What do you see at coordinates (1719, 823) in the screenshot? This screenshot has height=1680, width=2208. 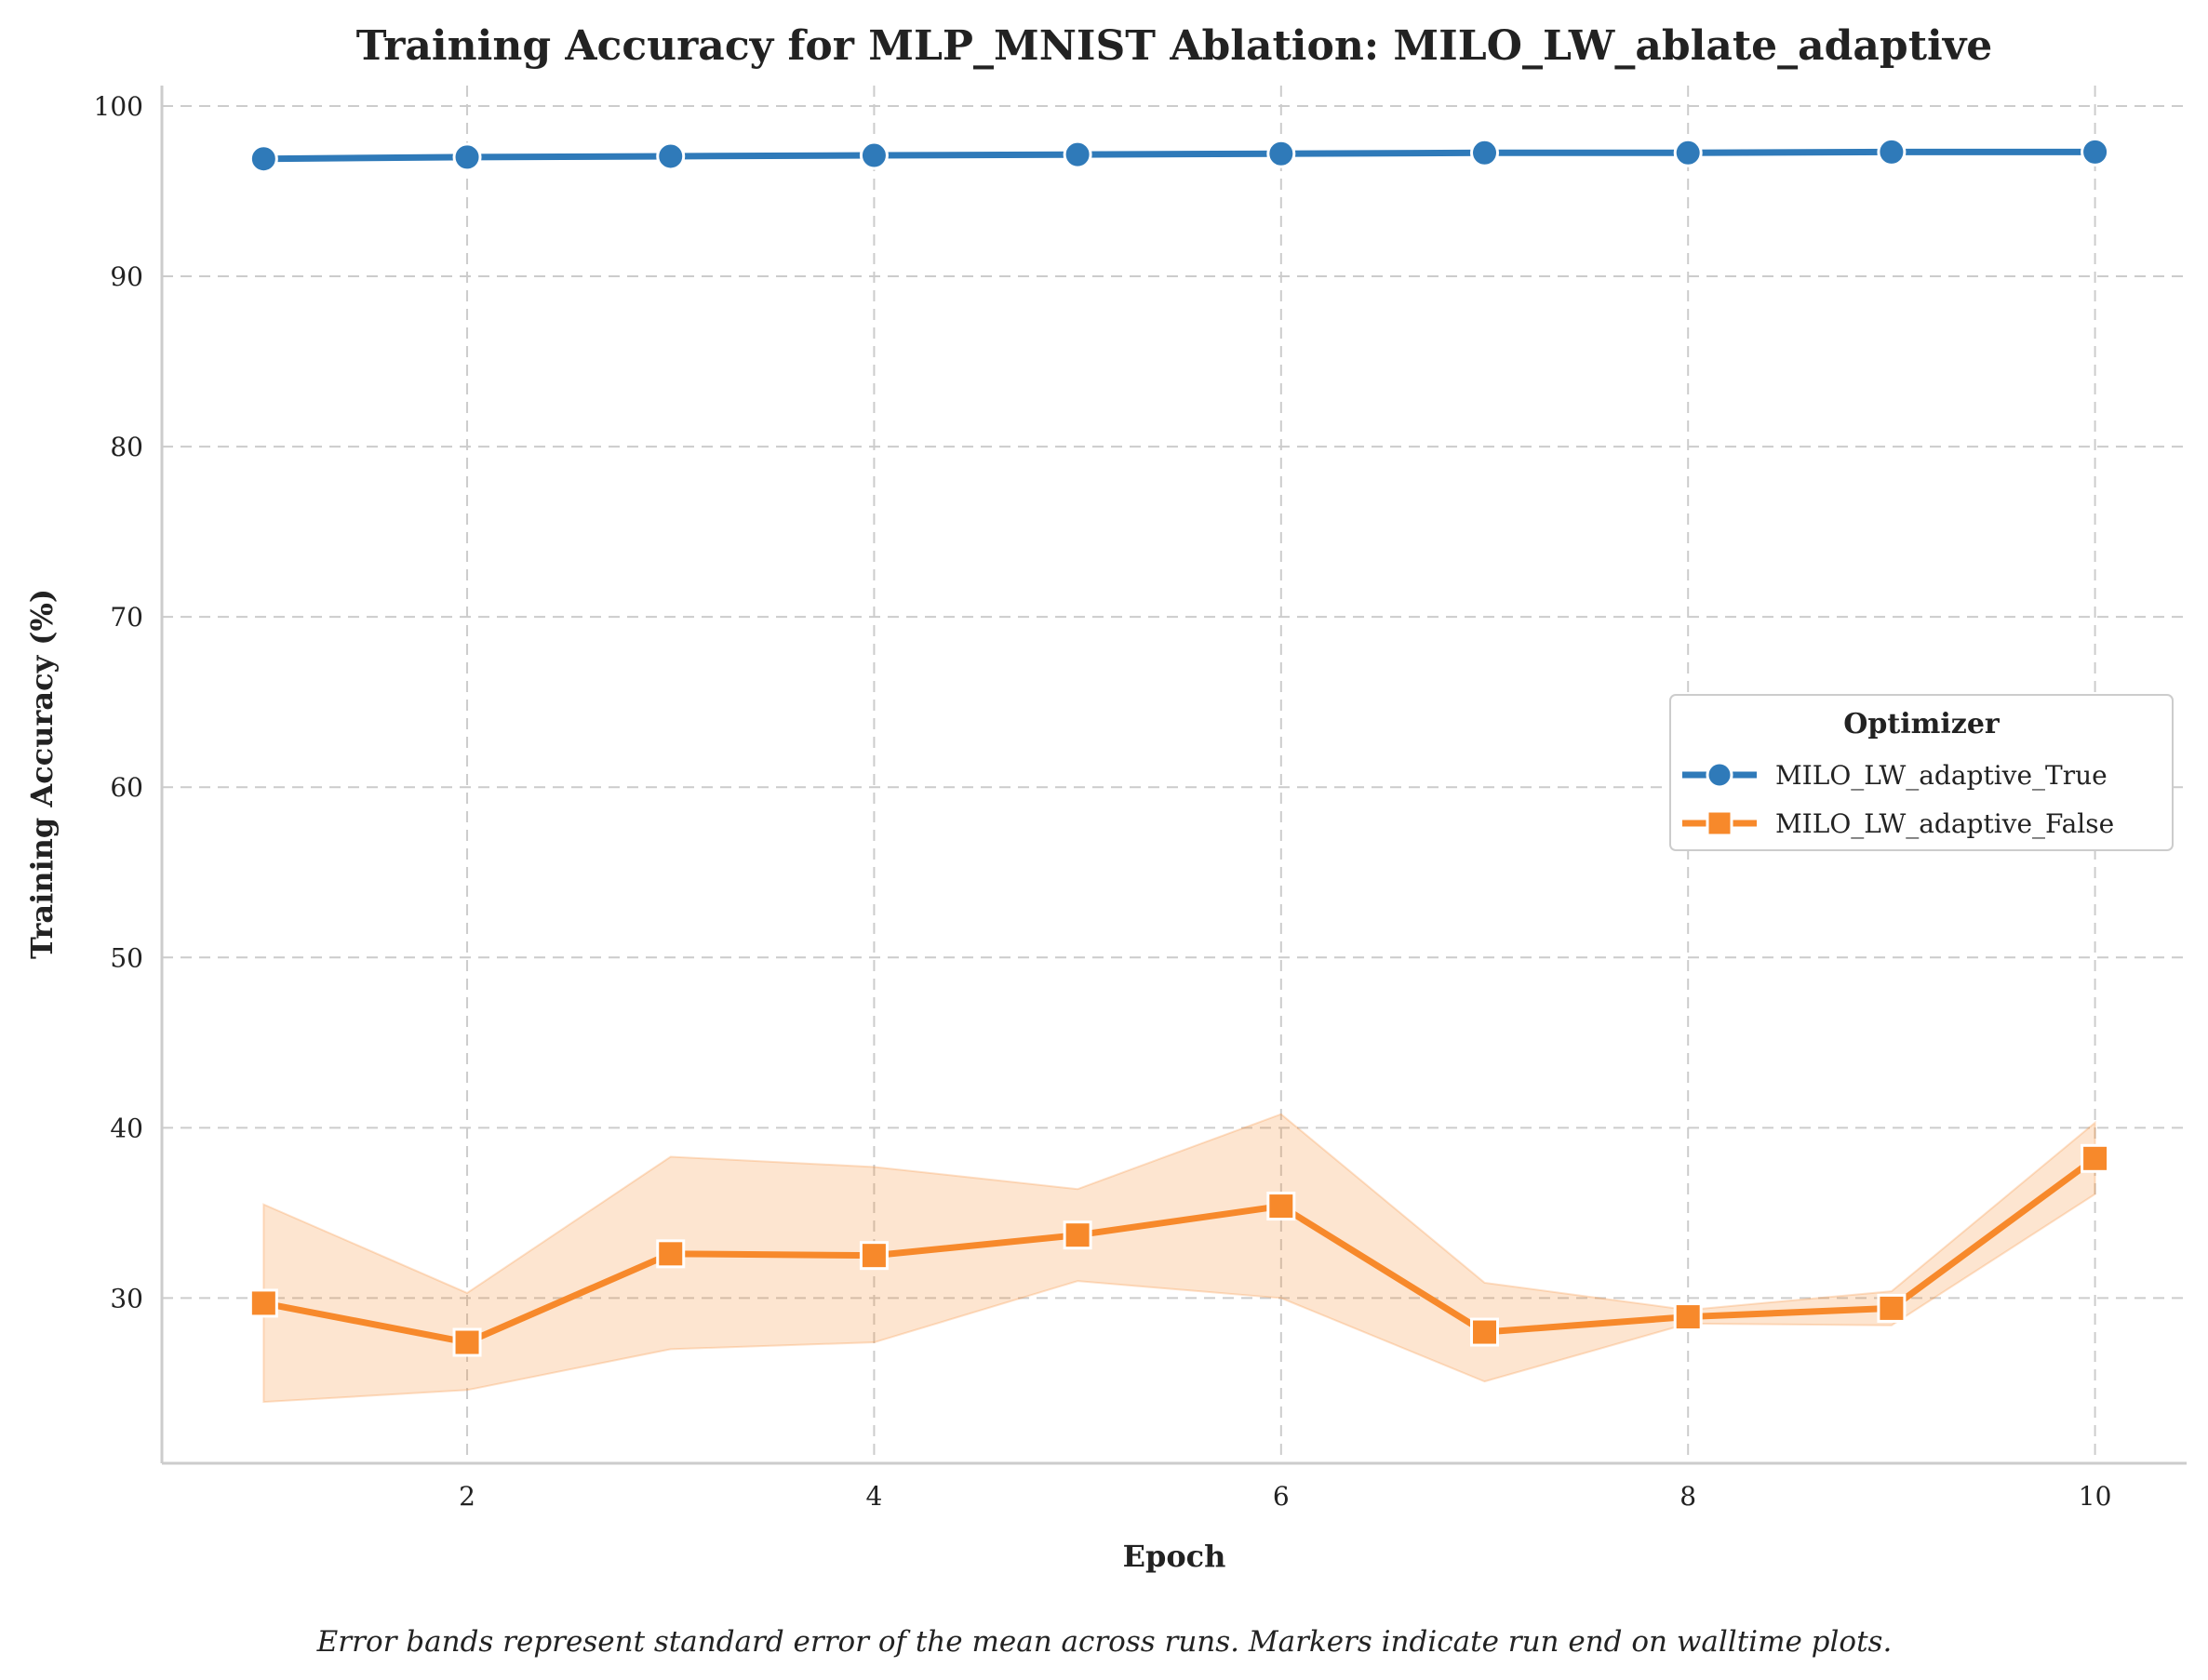 I see `legend-marker-milo-lw-adaptive-false` at bounding box center [1719, 823].